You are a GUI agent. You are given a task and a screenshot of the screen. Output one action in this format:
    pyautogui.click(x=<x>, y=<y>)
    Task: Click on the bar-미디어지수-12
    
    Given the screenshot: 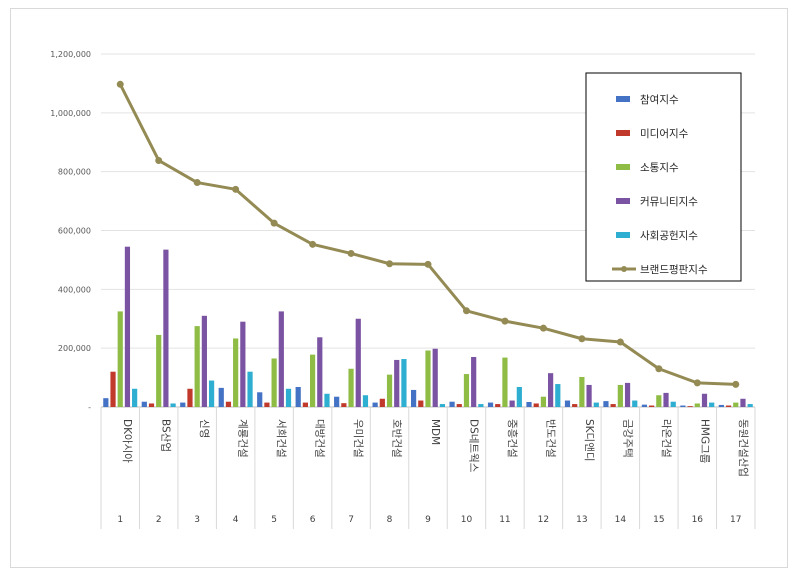 What is the action you would take?
    pyautogui.click(x=536, y=405)
    